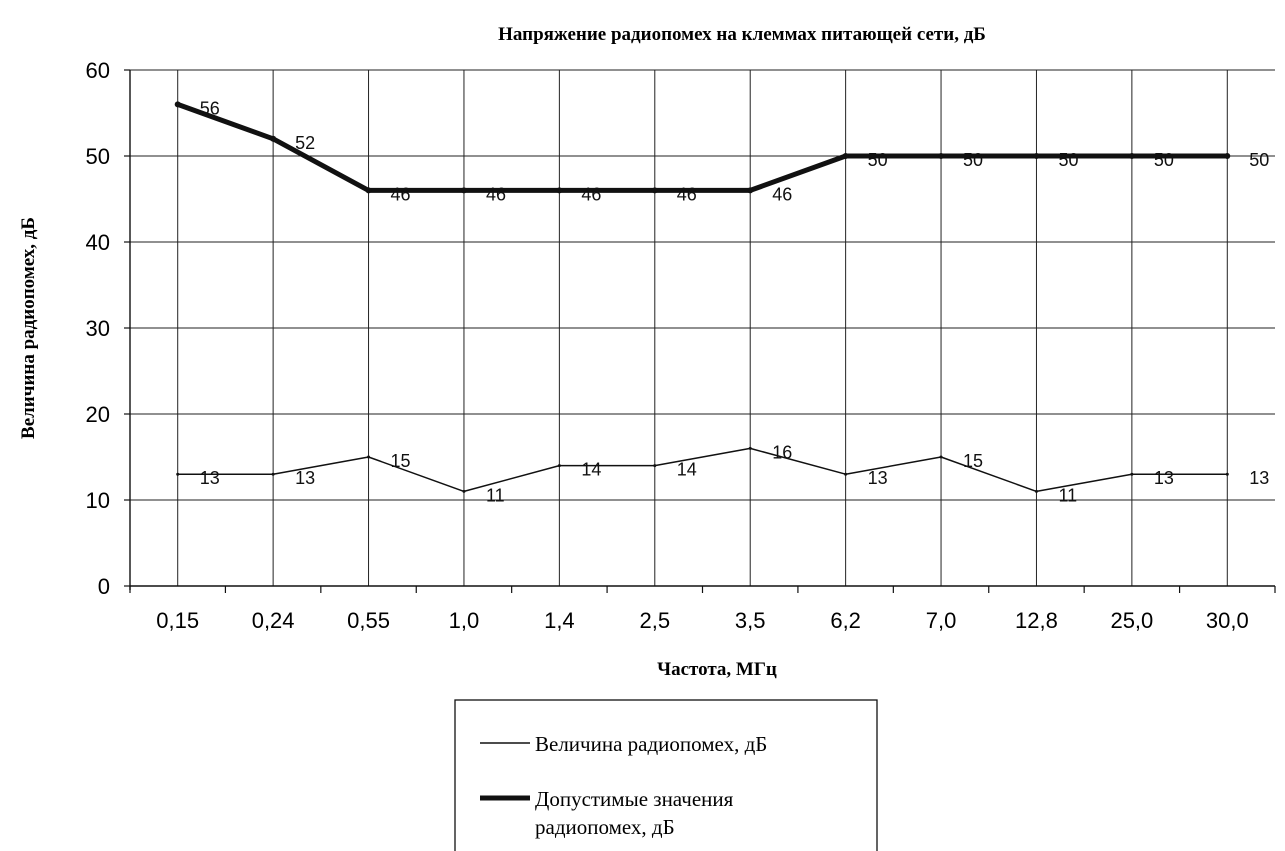 The image size is (1285, 851). Describe the element at coordinates (273, 620) in the screenshot. I see `x-tick-label: 0,24` at that location.